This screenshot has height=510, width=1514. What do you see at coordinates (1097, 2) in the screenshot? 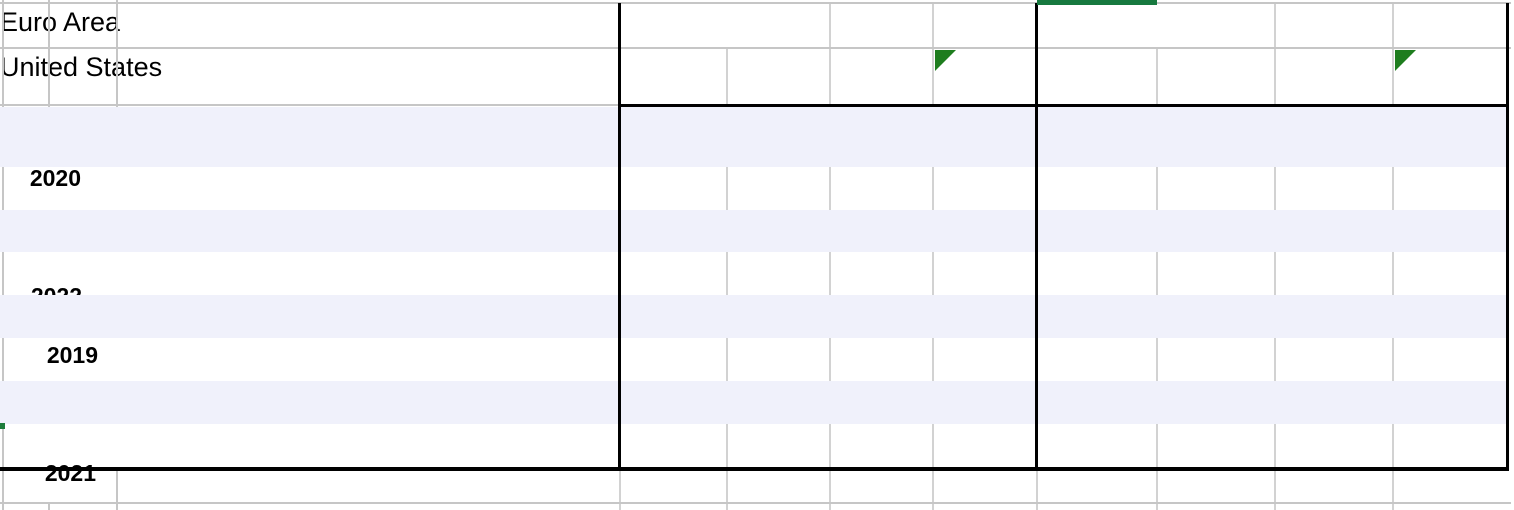
I see `selection-edge-bar` at bounding box center [1097, 2].